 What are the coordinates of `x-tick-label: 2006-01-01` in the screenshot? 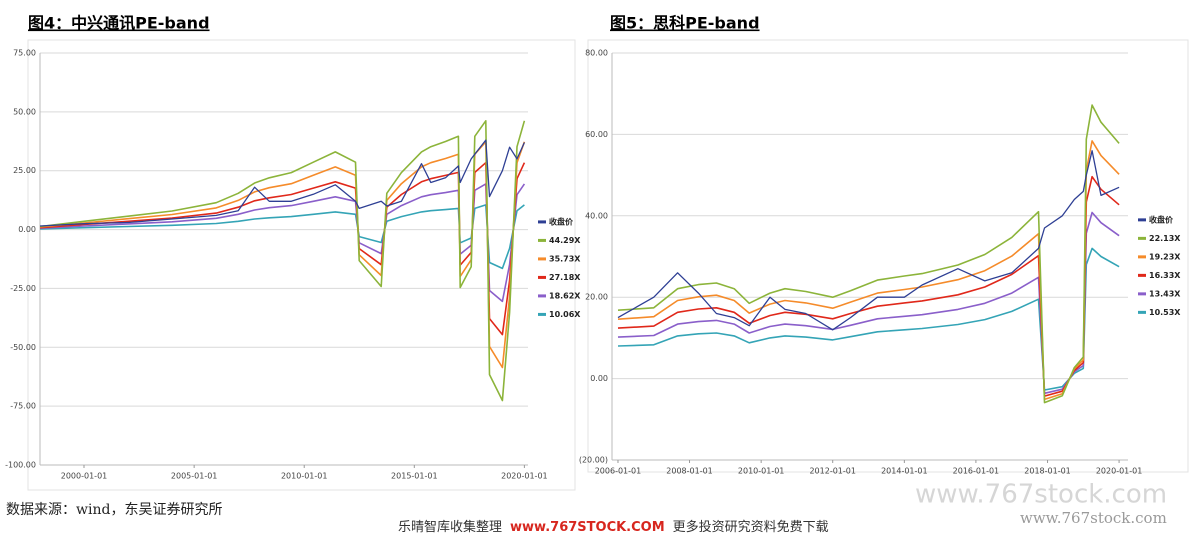 It's located at (618, 471).